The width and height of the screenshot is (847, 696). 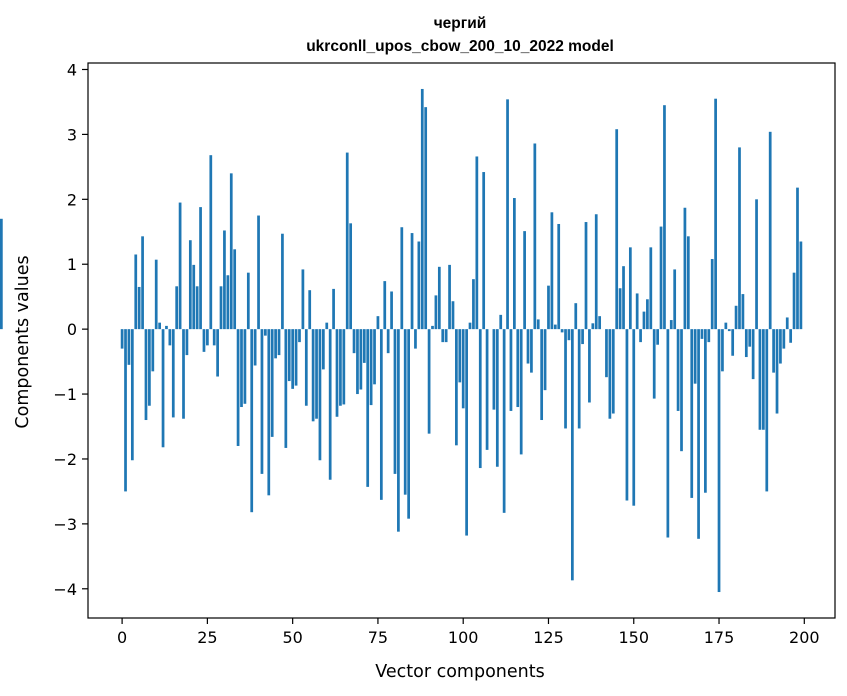 I want to click on chart-title-line2: ukrconll_upos_cbow_200_10_2022 model, so click(x=460, y=46).